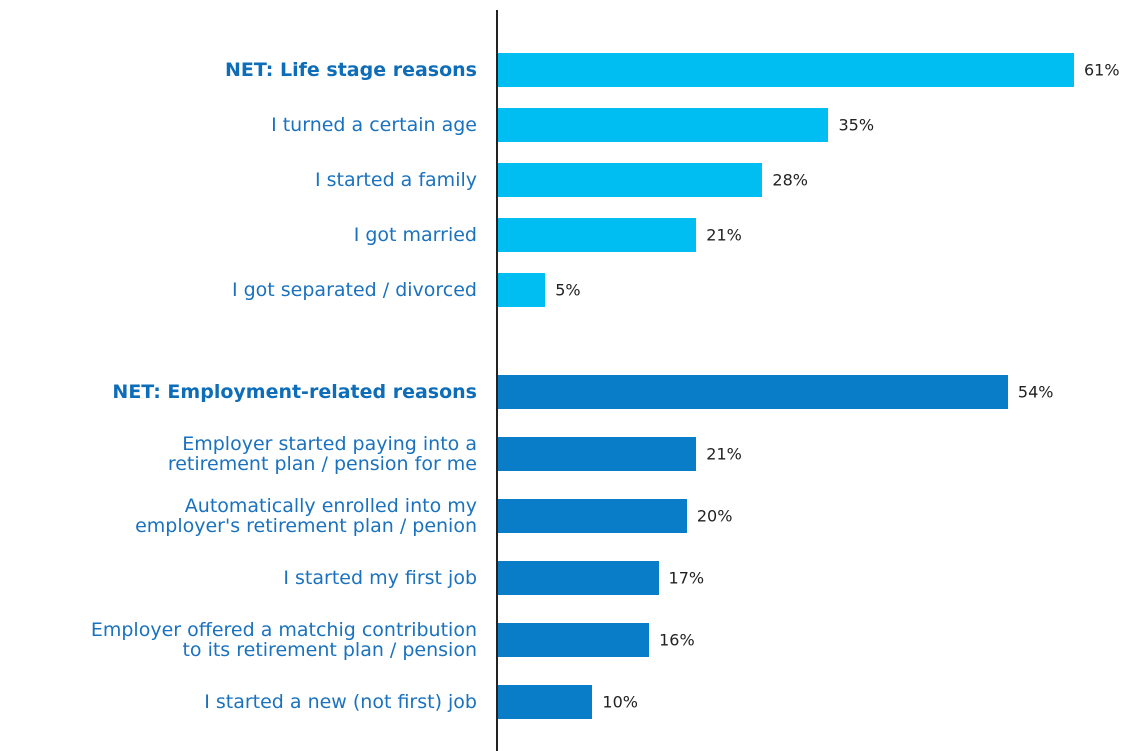  Describe the element at coordinates (351, 70) in the screenshot. I see `category-label: NET: Life stage reasons` at that location.